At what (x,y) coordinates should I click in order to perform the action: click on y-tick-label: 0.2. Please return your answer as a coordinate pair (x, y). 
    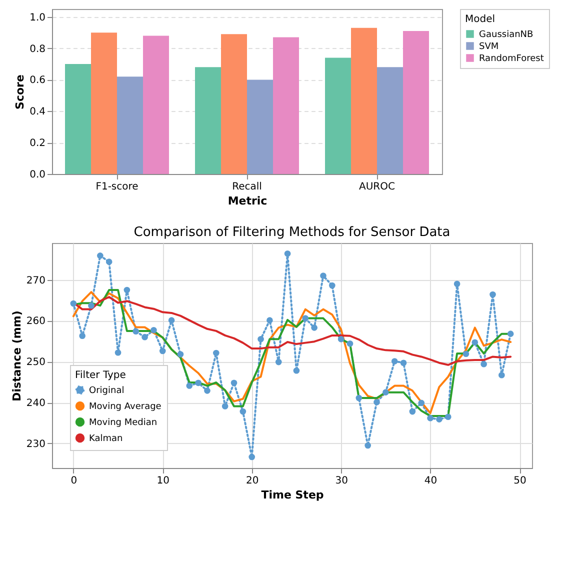
    Looking at the image, I should click on (38, 144).